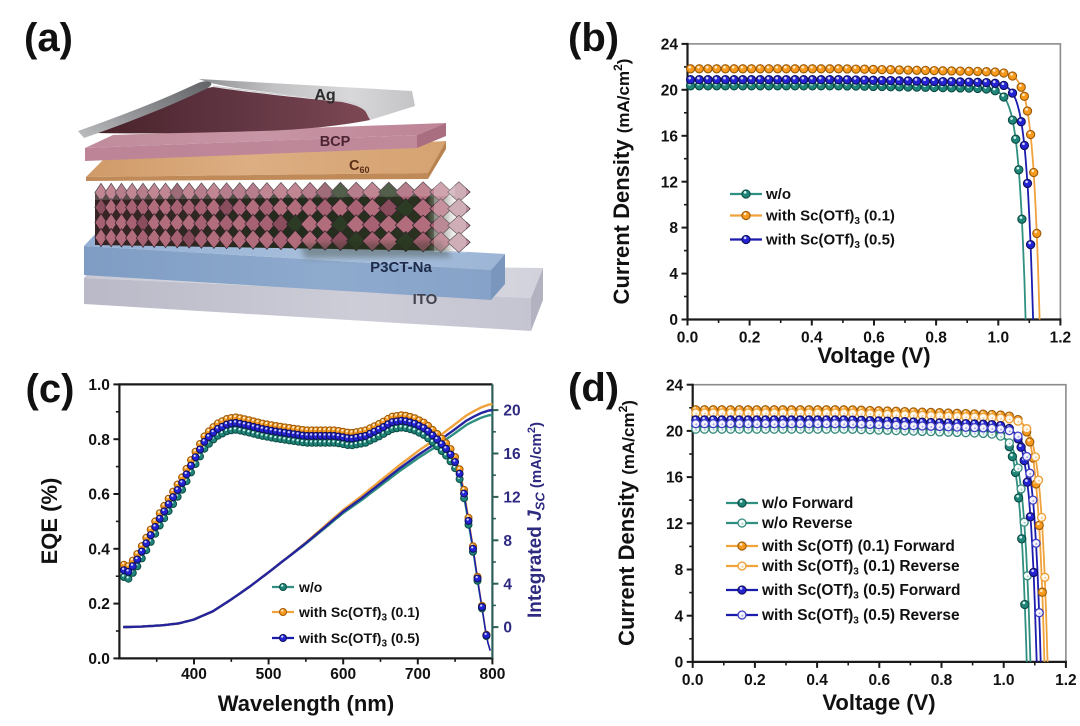 This screenshot has width=1080, height=726. I want to click on svg-text: 600, so click(343, 674).